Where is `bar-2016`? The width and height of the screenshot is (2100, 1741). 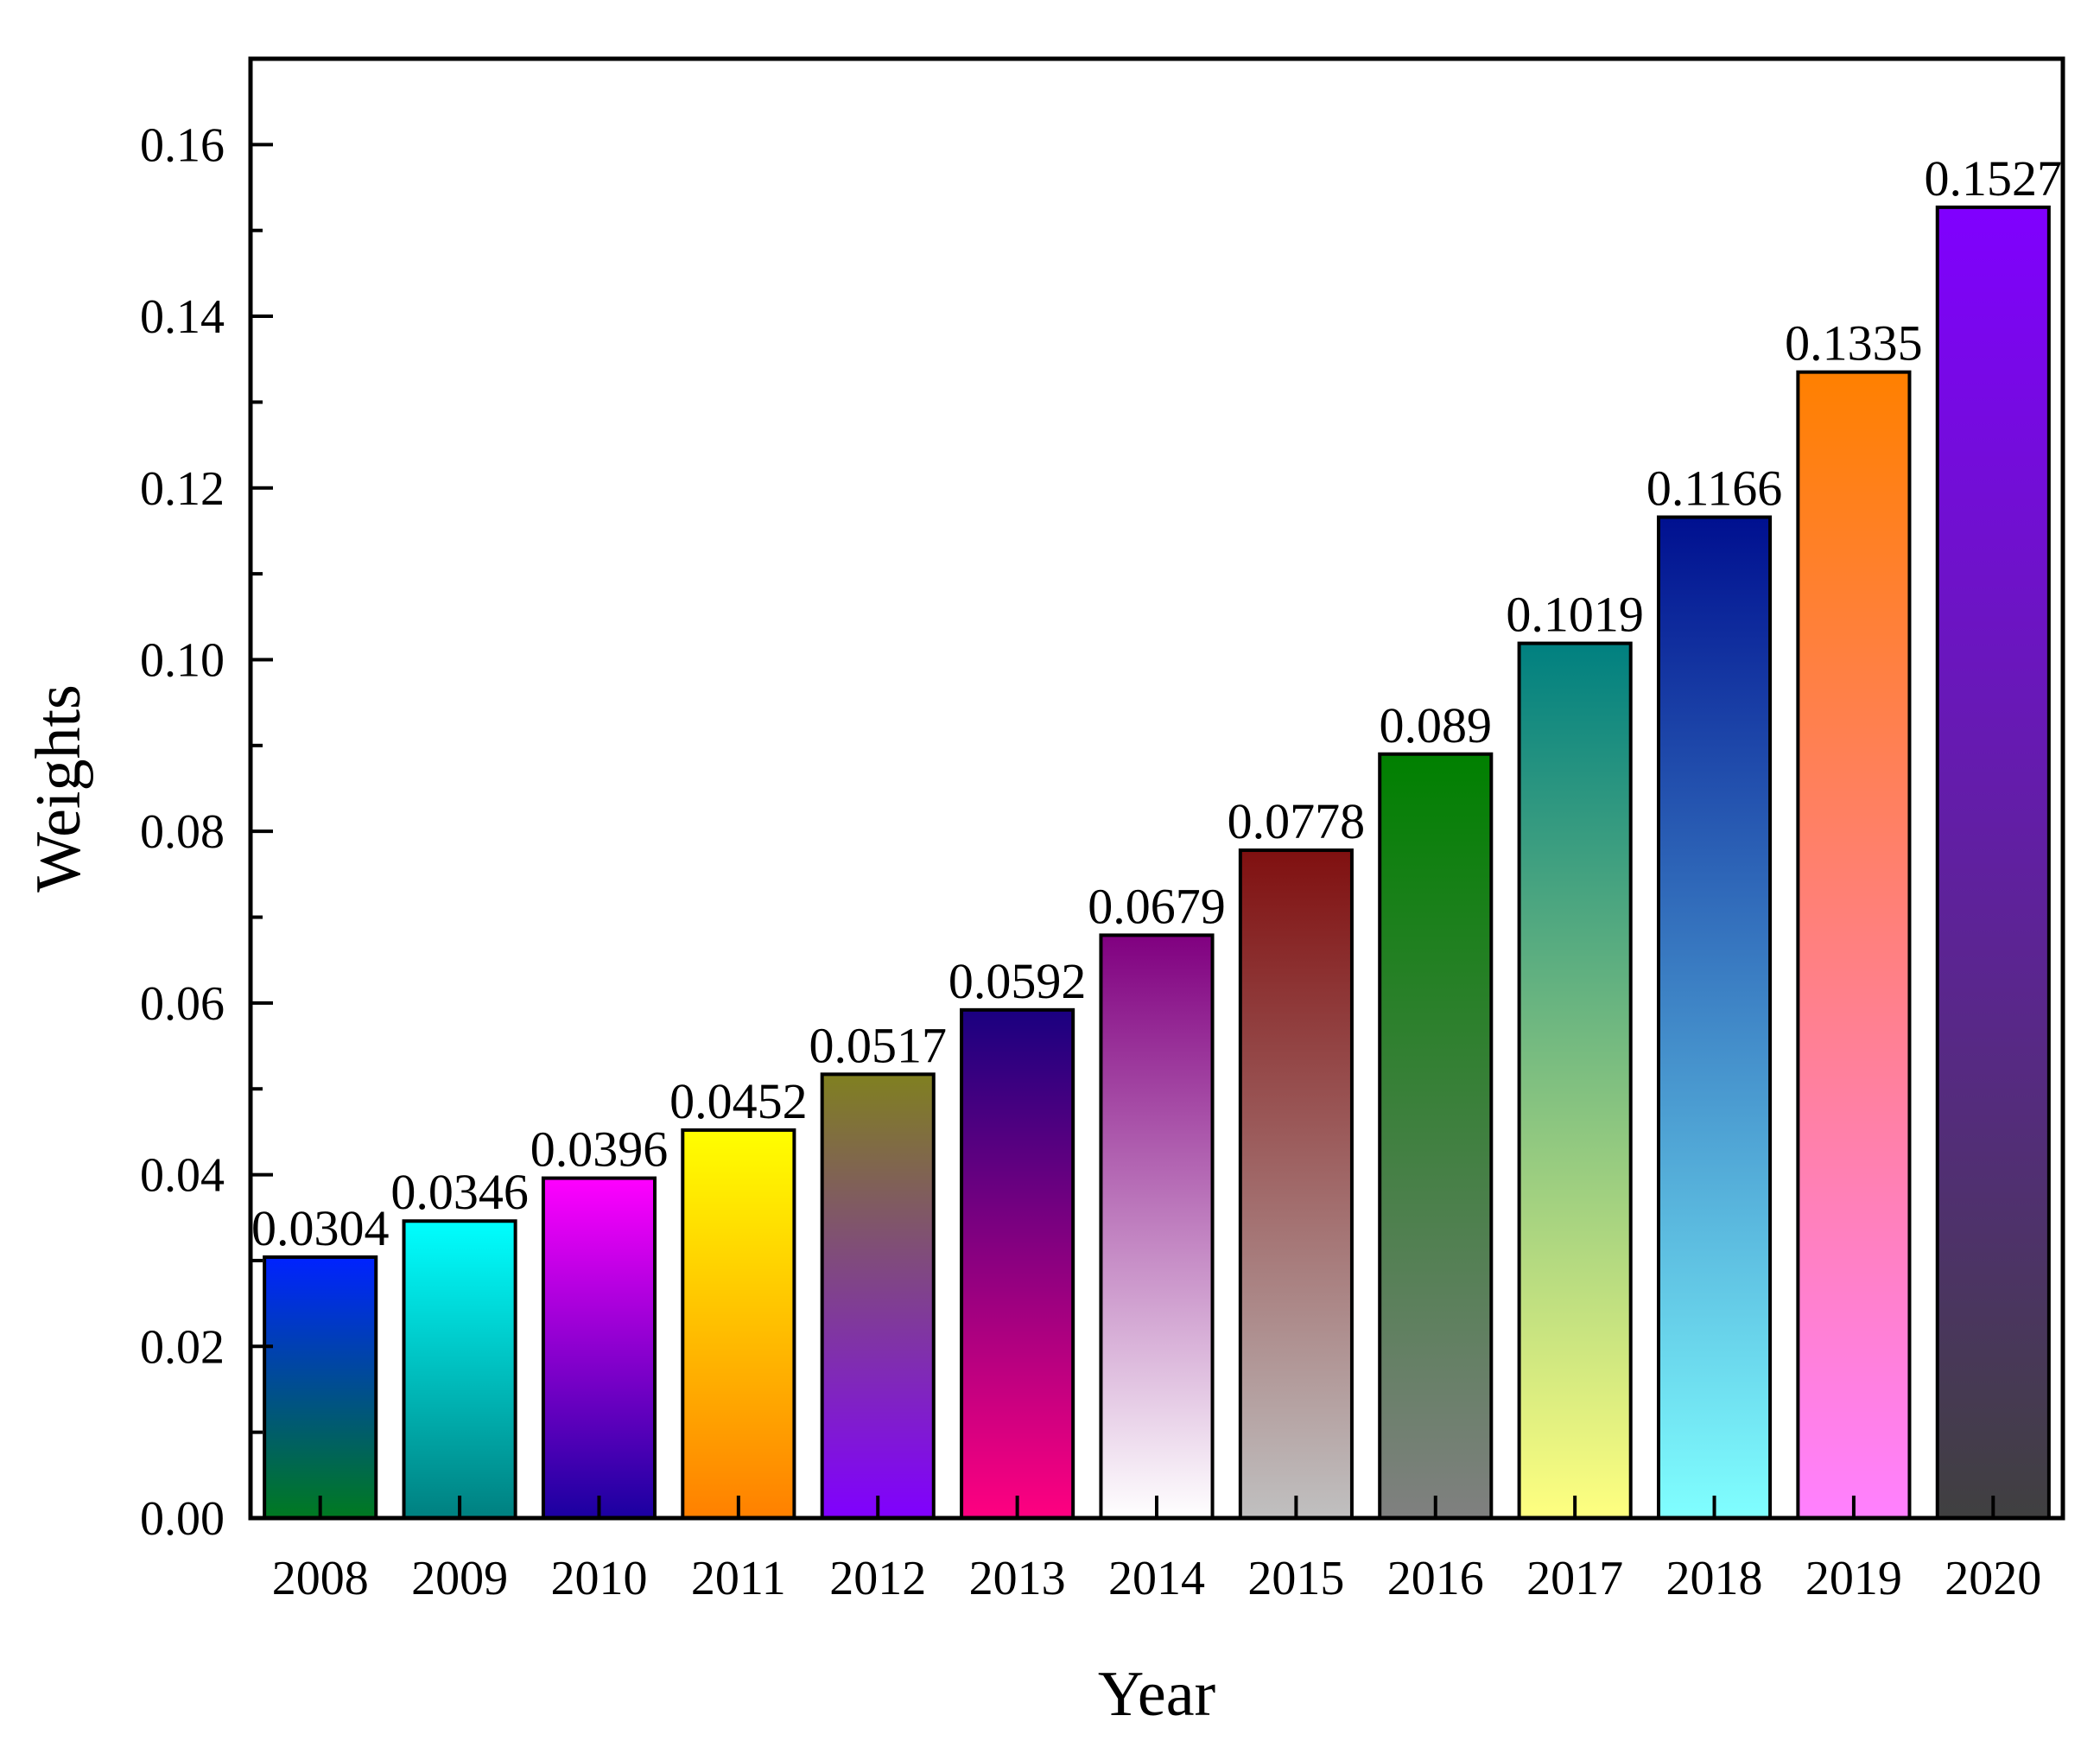
bar-2016 is located at coordinates (1436, 1136).